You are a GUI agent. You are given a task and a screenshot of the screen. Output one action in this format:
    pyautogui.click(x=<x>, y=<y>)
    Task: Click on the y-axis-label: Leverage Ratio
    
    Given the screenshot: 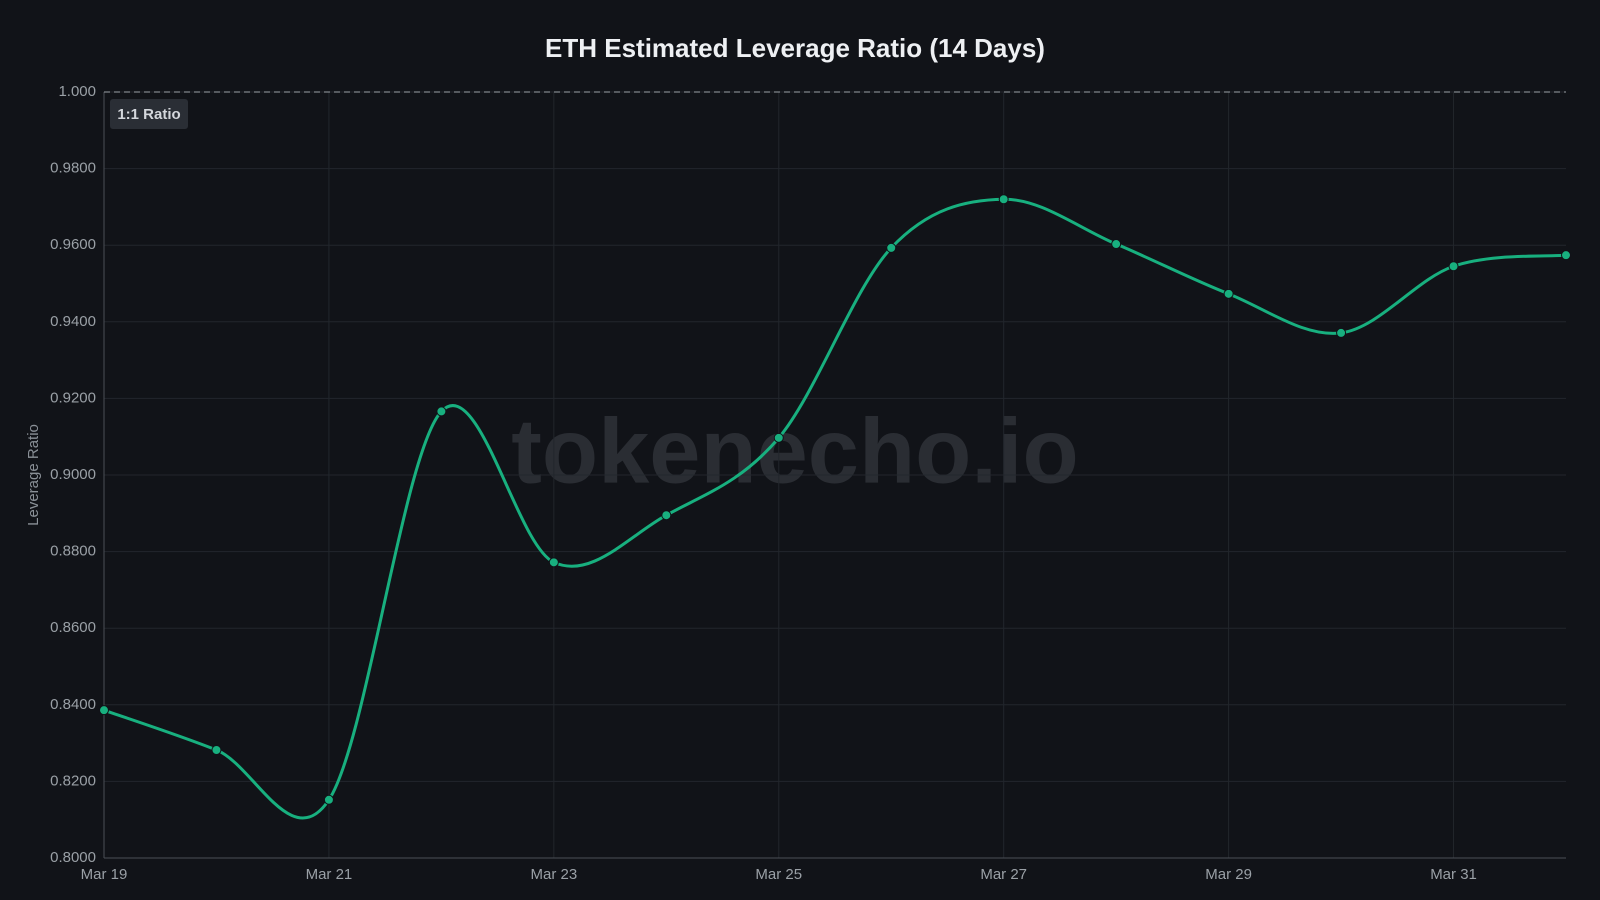 What is the action you would take?
    pyautogui.click(x=33, y=475)
    